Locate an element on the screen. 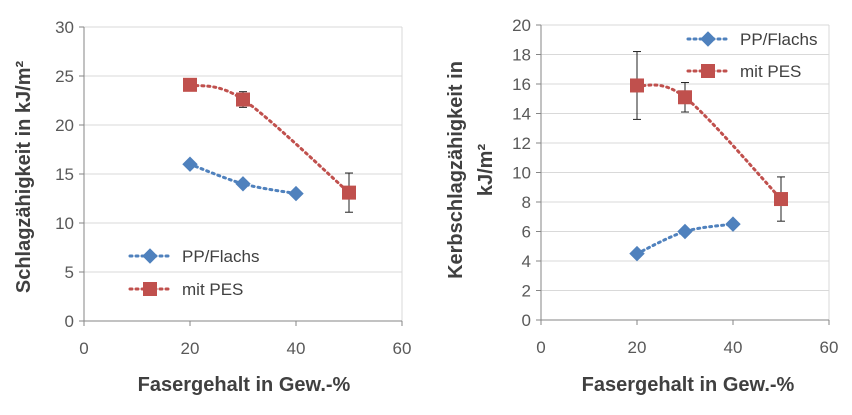 The width and height of the screenshot is (852, 415). y-tick-label: 15 is located at coordinates (64, 174).